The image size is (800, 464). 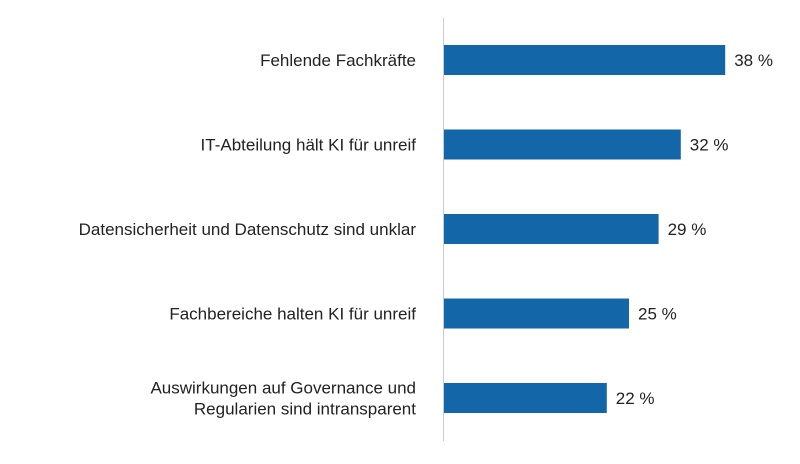 What do you see at coordinates (635, 398) in the screenshot?
I see `value-label-5: 22 %` at bounding box center [635, 398].